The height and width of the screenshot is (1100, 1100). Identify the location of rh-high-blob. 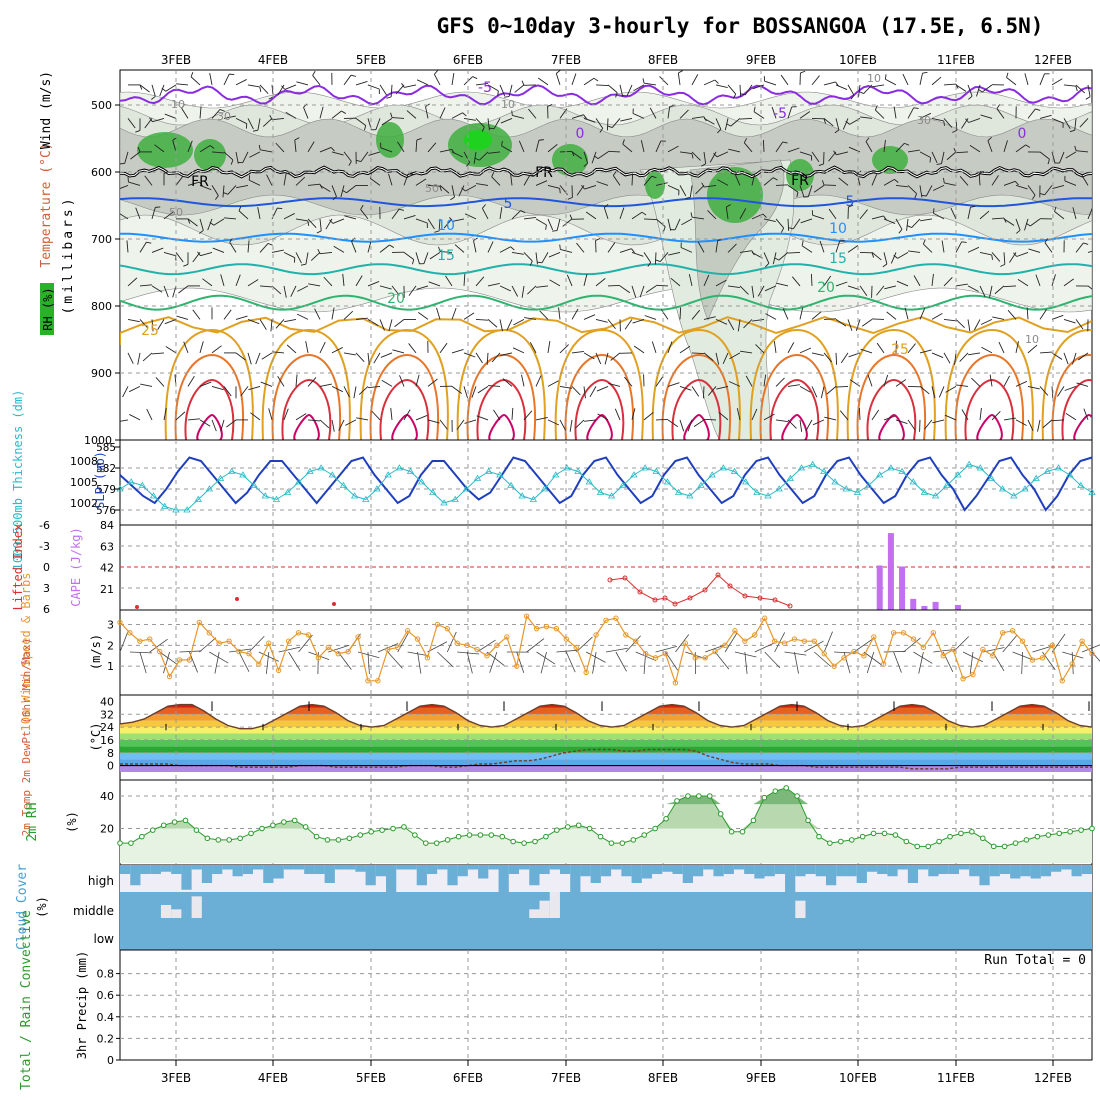
(570, 160).